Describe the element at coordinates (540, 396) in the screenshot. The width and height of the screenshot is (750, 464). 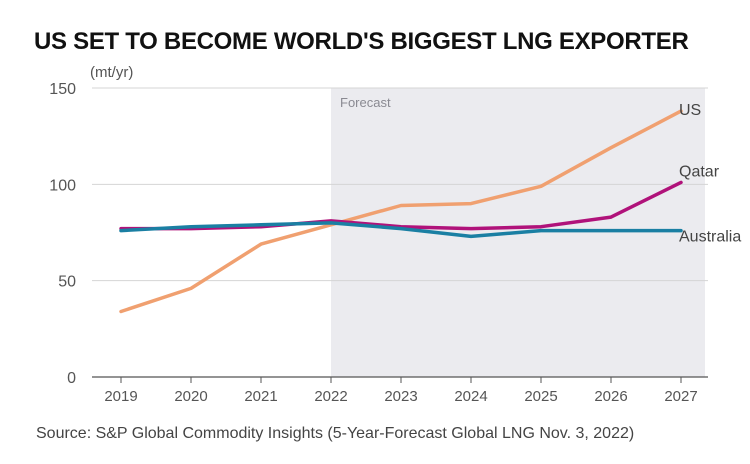
I see `x-tick-label: 2025` at that location.